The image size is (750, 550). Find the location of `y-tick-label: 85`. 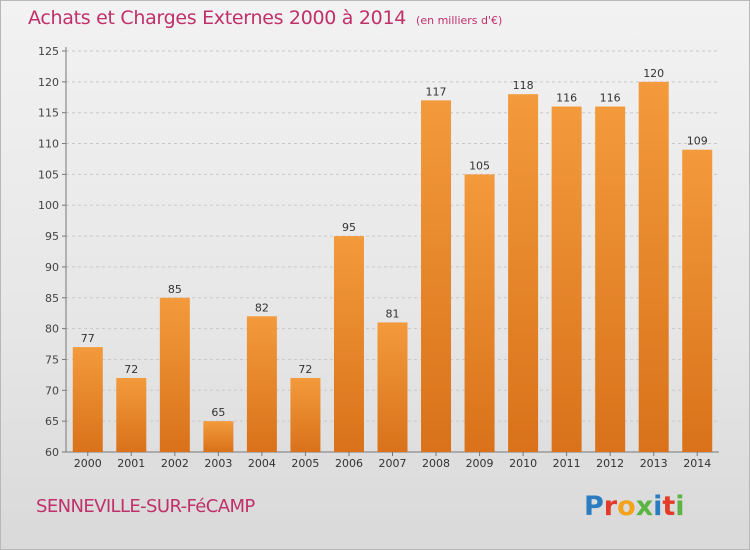

y-tick-label: 85 is located at coordinates (52, 298).